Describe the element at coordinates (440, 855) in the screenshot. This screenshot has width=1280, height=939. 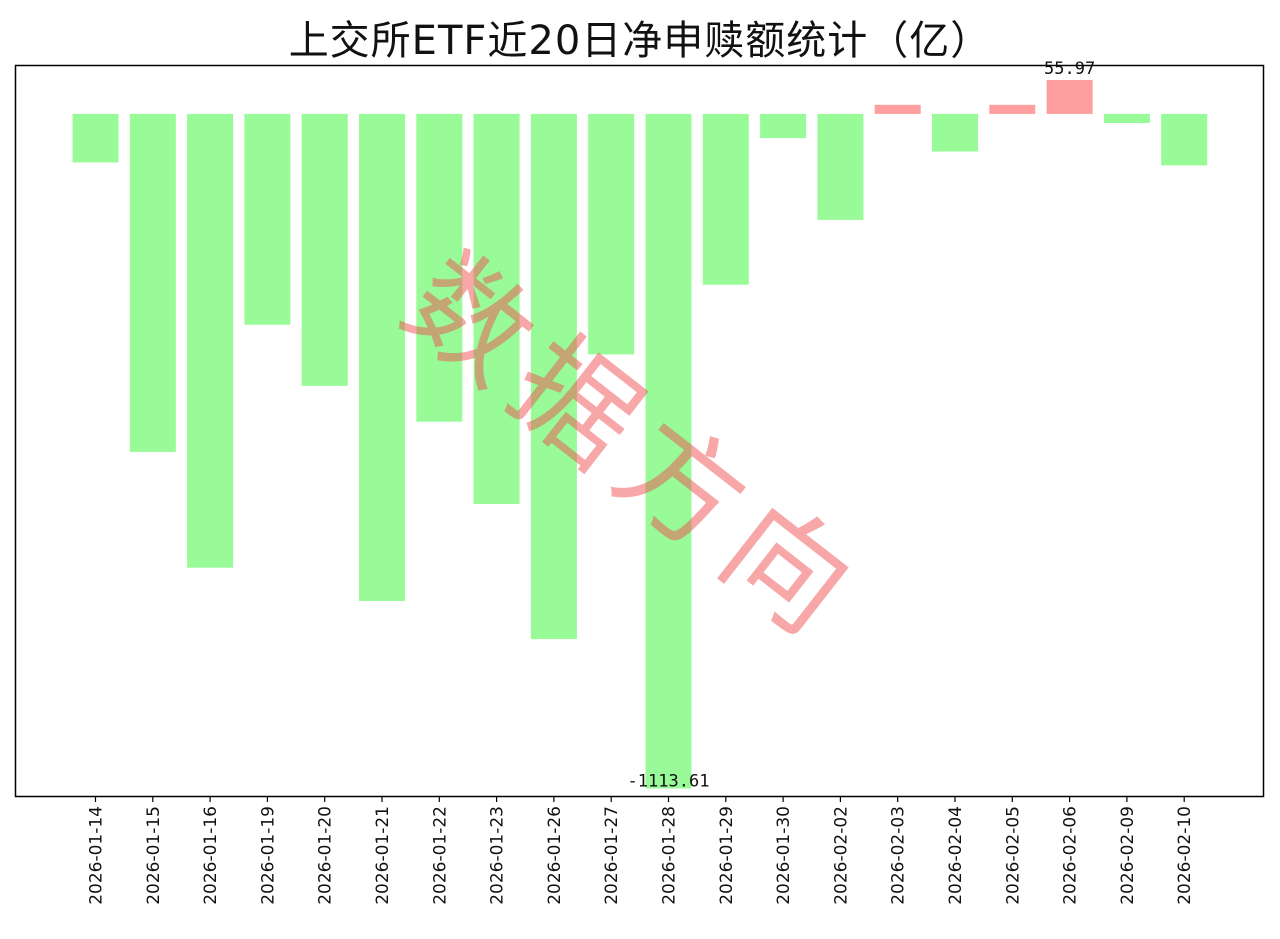
I see `x-tick-label: 2026-01-22` at that location.